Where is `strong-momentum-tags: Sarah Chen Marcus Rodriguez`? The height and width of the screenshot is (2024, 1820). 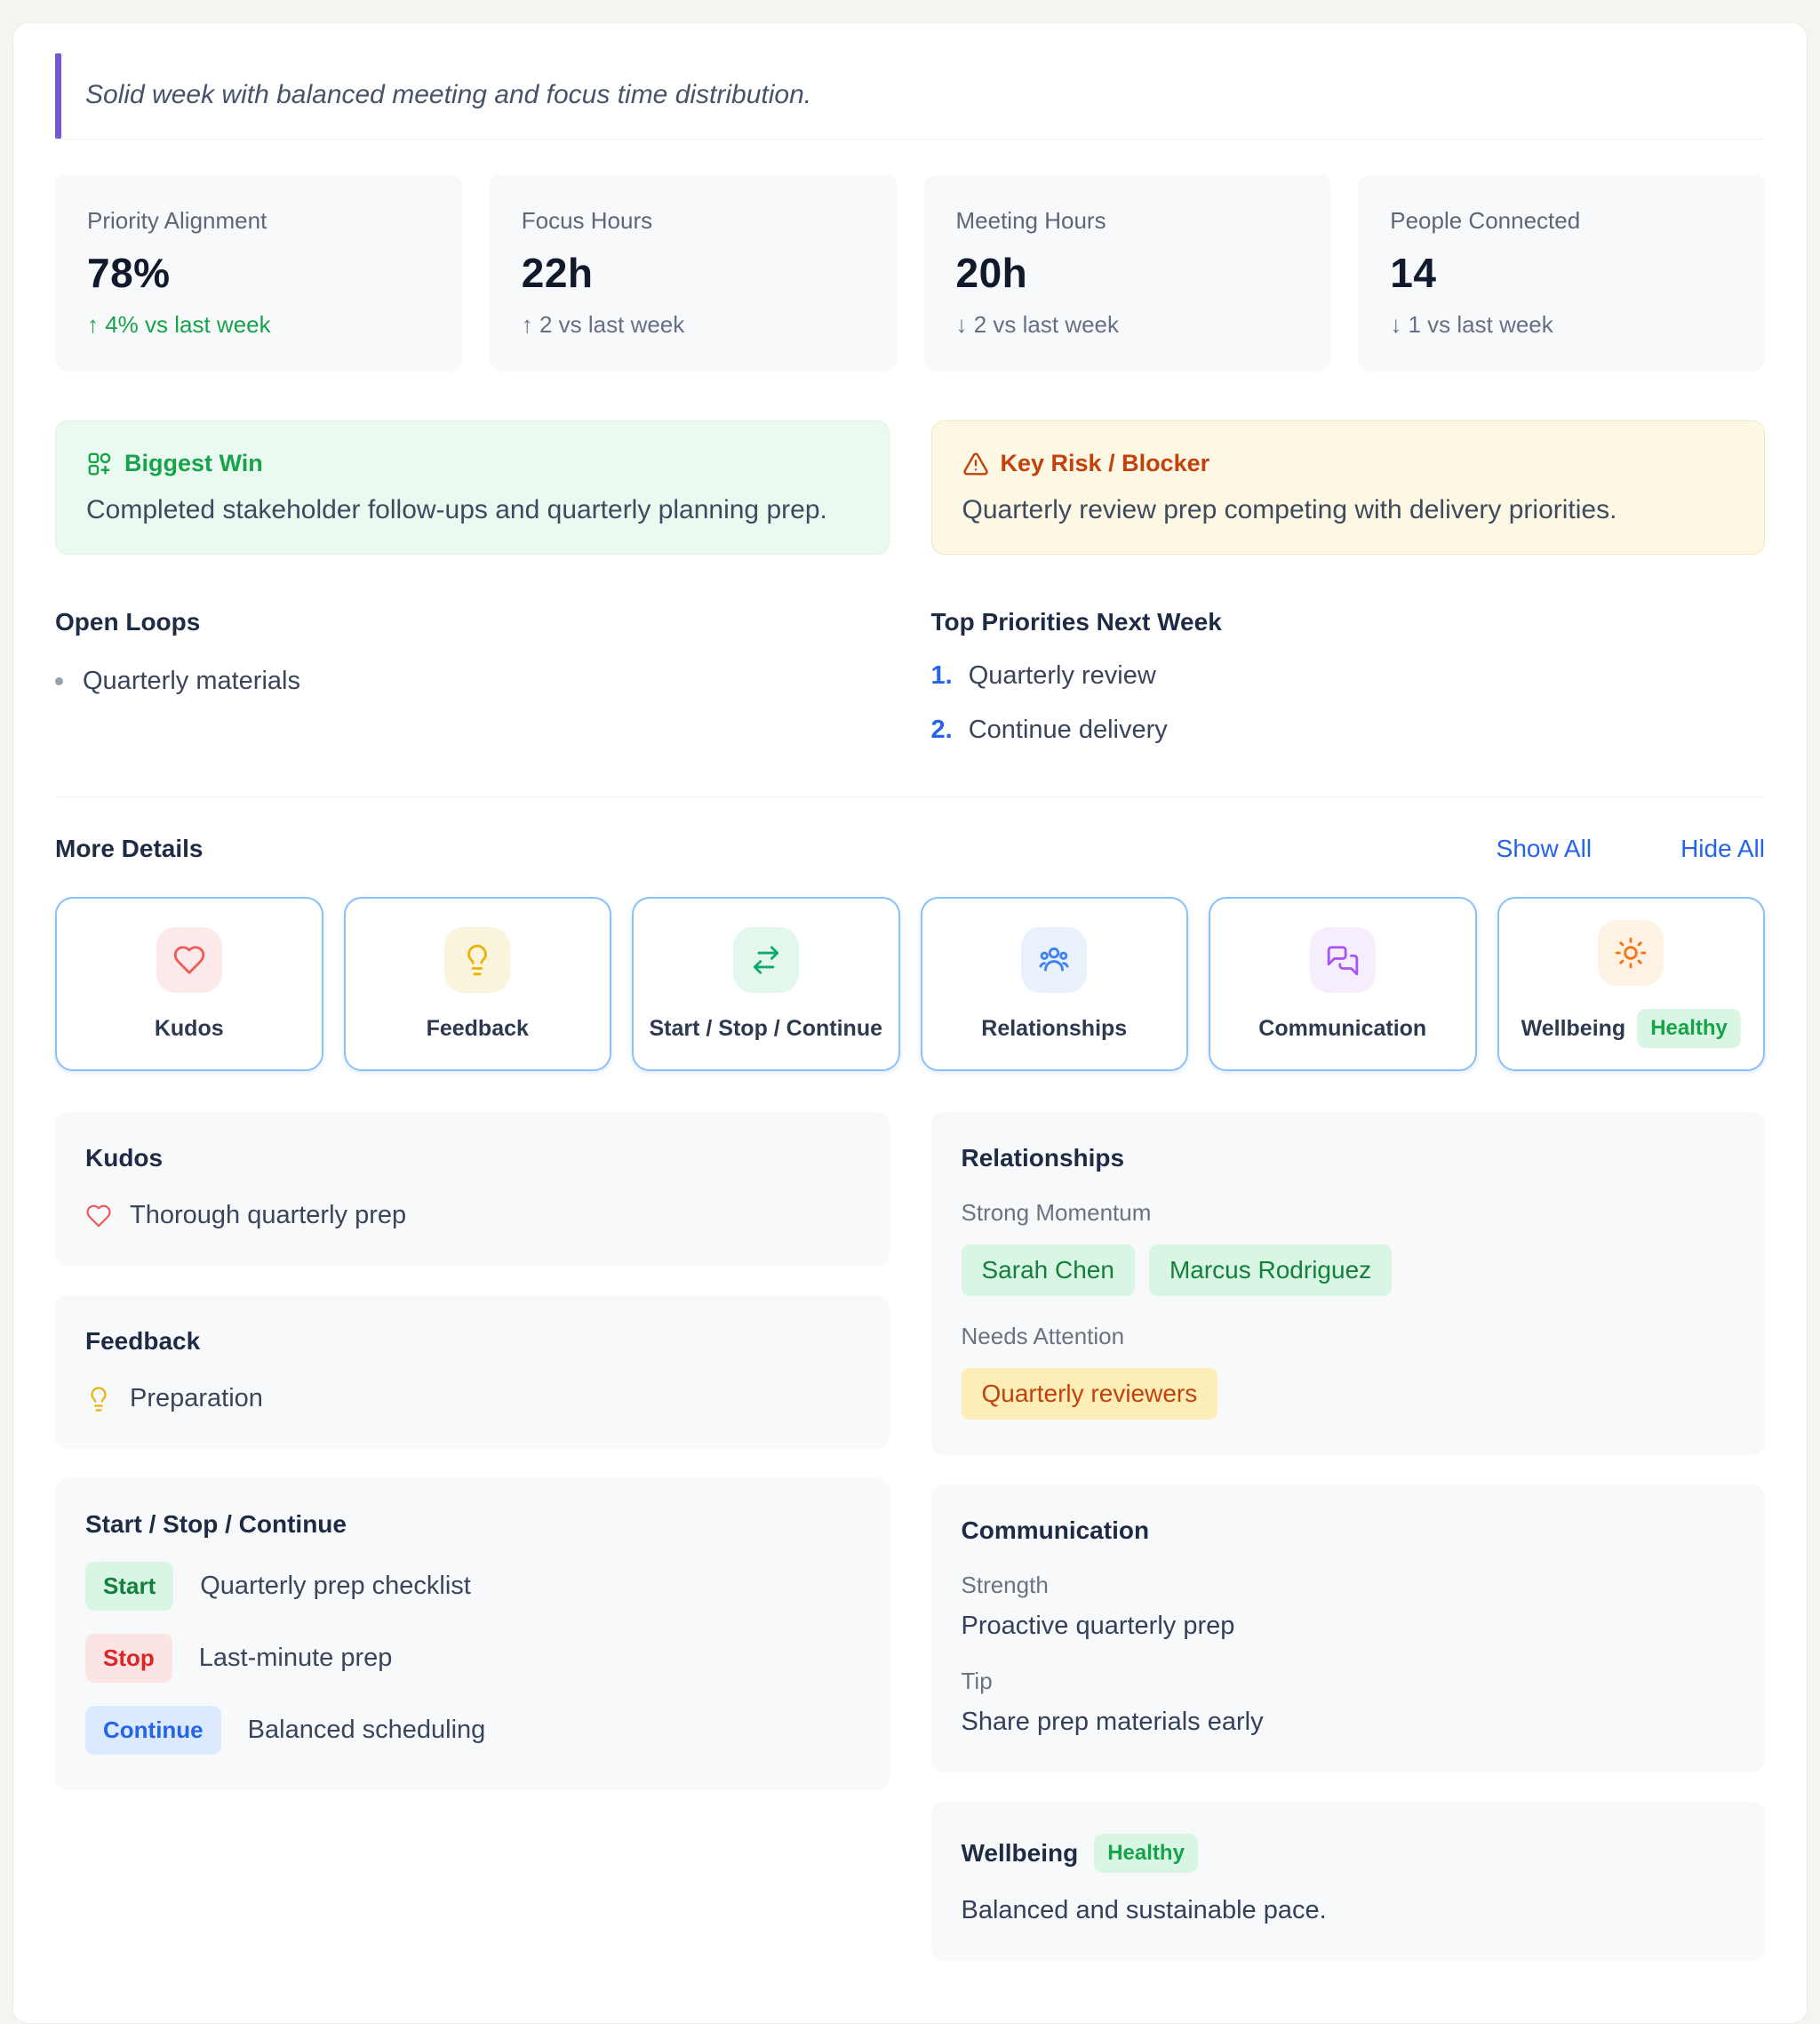 strong-momentum-tags: Sarah Chen Marcus Rodriguez is located at coordinates (1348, 1270).